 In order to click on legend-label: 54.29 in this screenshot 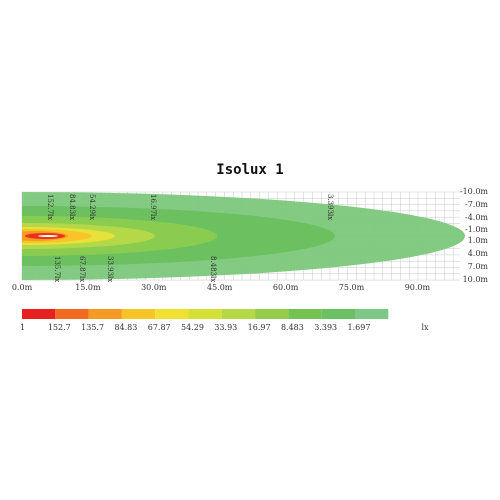, I will do `click(192, 327)`.